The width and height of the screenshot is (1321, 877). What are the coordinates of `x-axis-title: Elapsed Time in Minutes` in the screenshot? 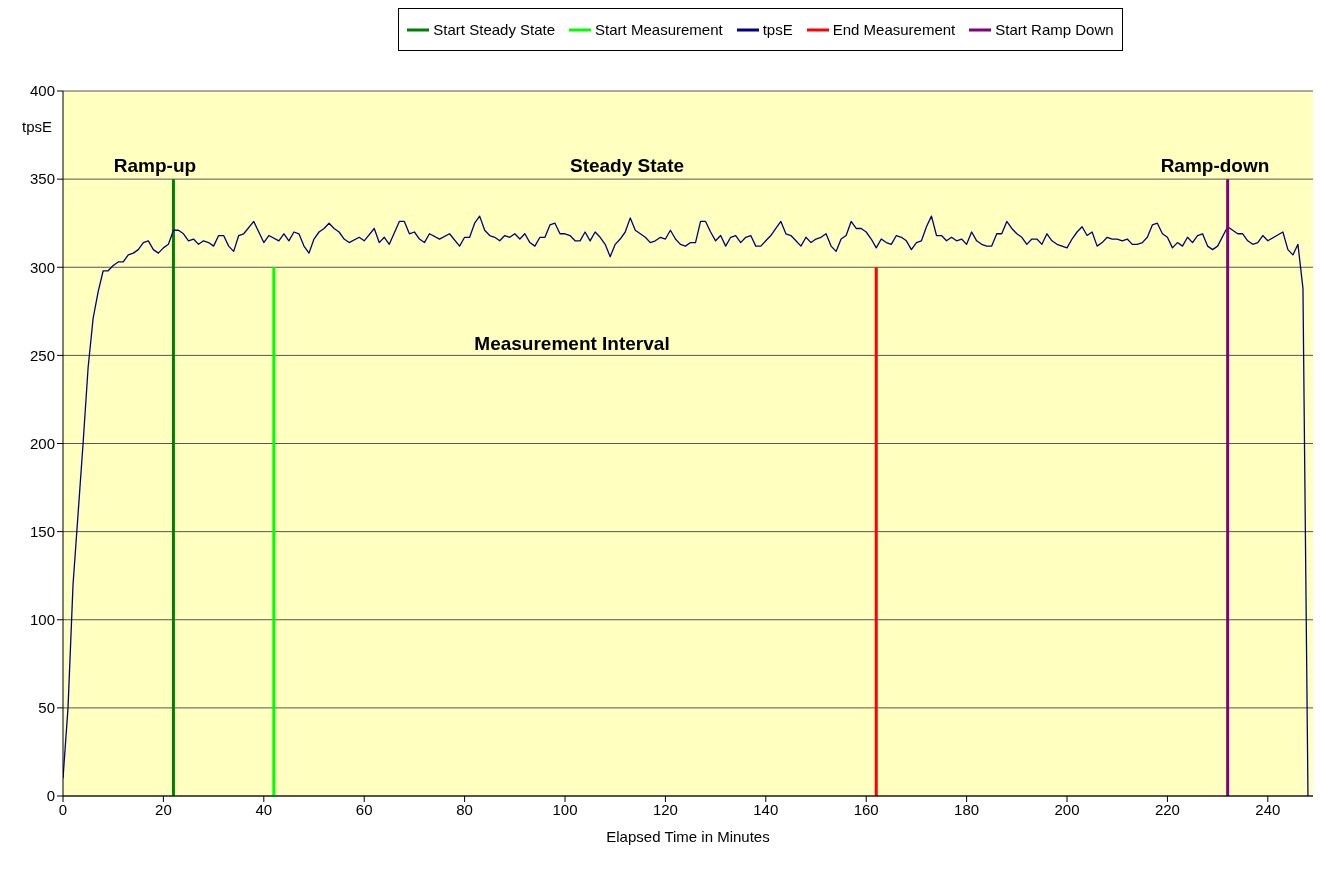 It's located at (688, 836).